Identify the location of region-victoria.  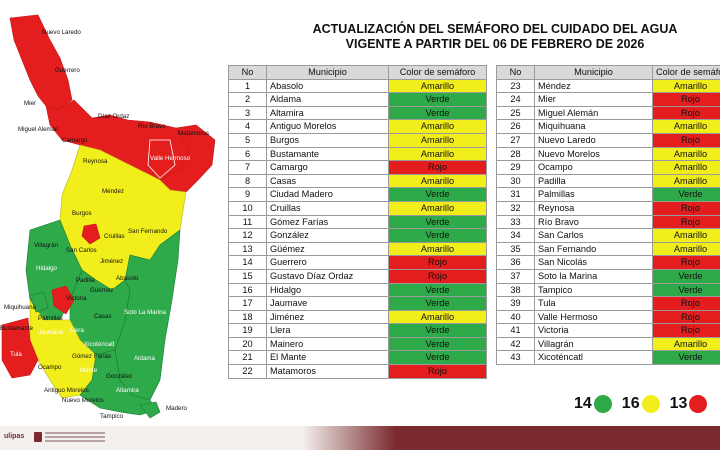
(63, 300).